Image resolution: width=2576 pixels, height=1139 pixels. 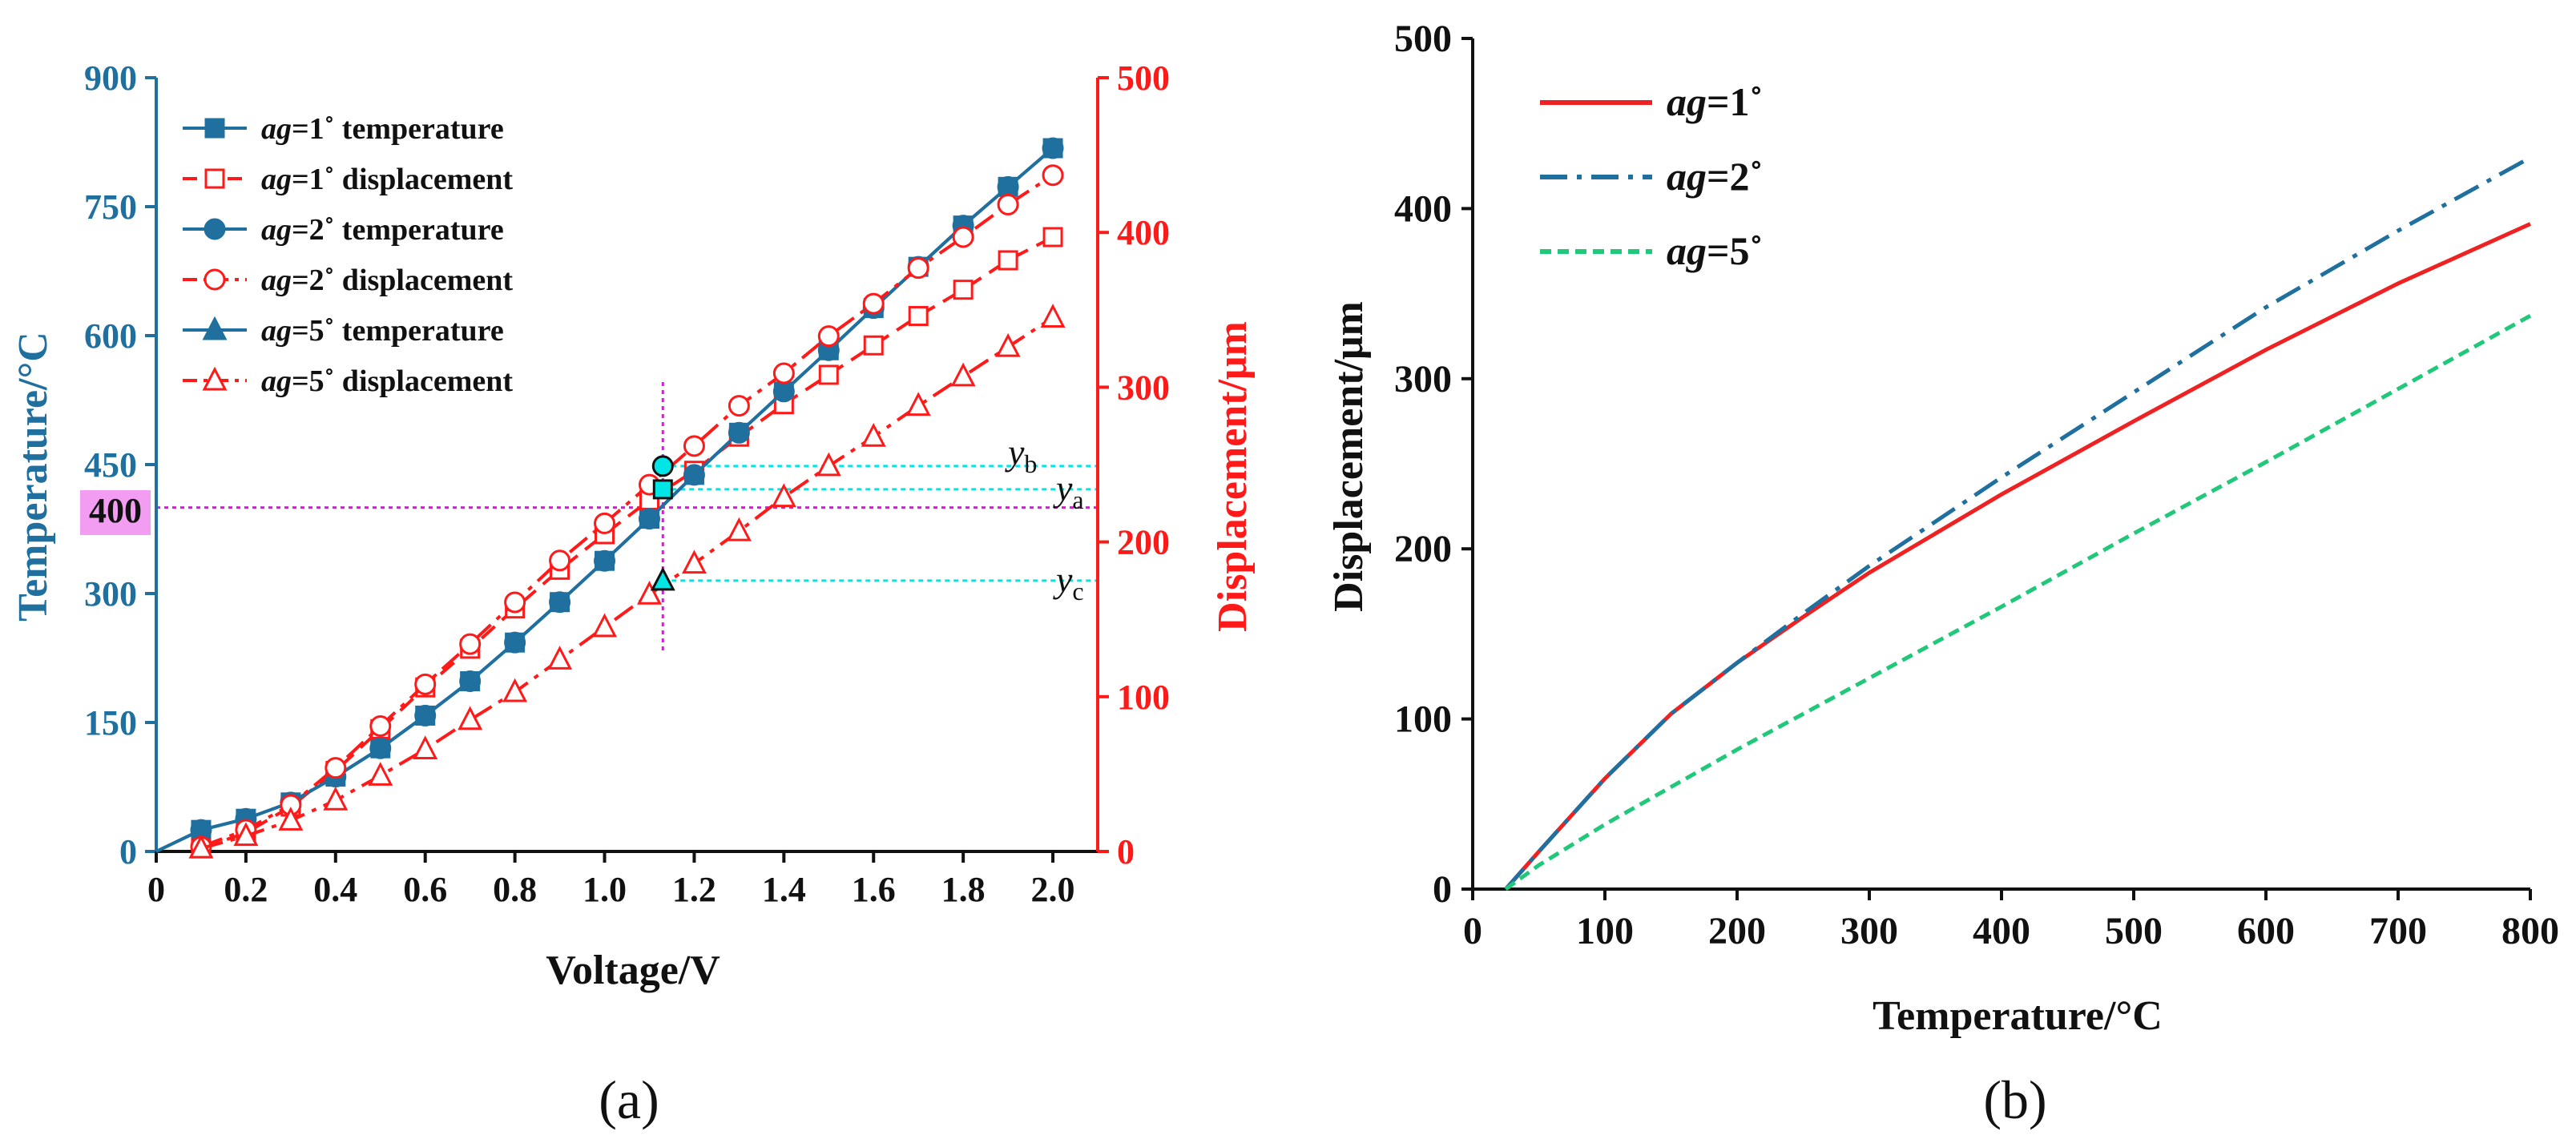 I want to click on x-tick-label-b: 800, so click(x=2530, y=931).